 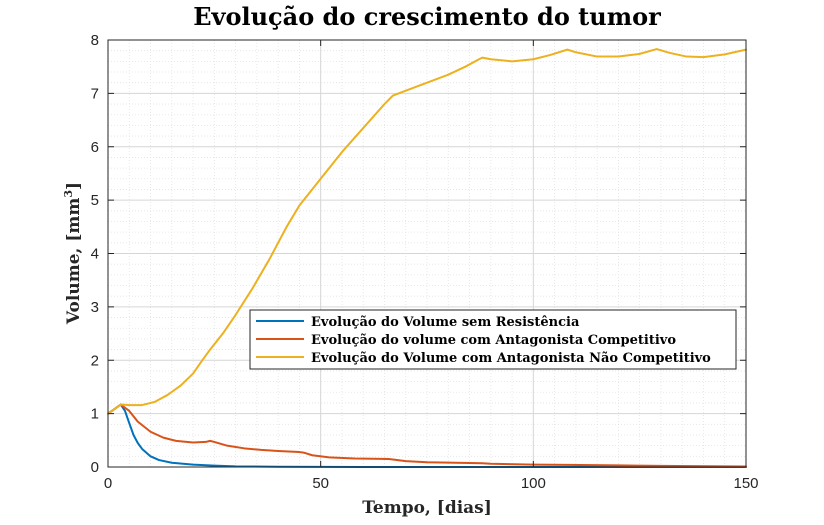 I want to click on y-axis-label-end: ], so click(x=74, y=186).